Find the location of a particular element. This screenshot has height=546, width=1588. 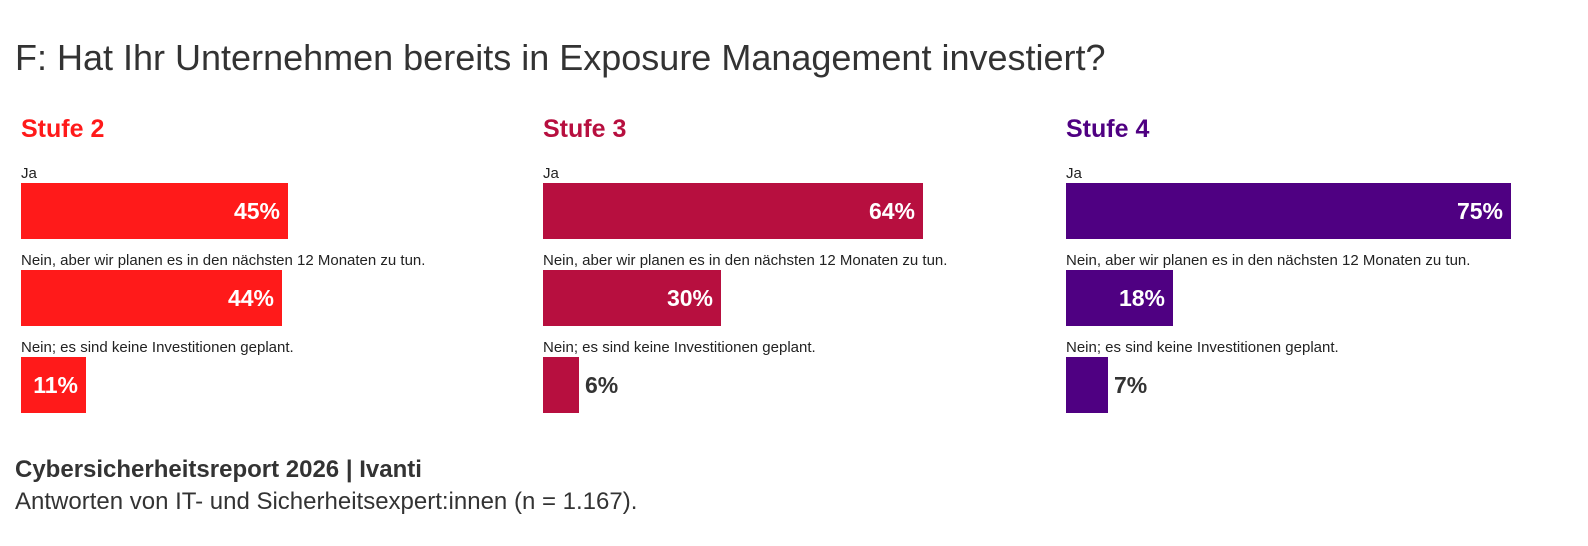

source-line: Cybersicherheitsreport 2026 | Ivanti is located at coordinates (218, 469).